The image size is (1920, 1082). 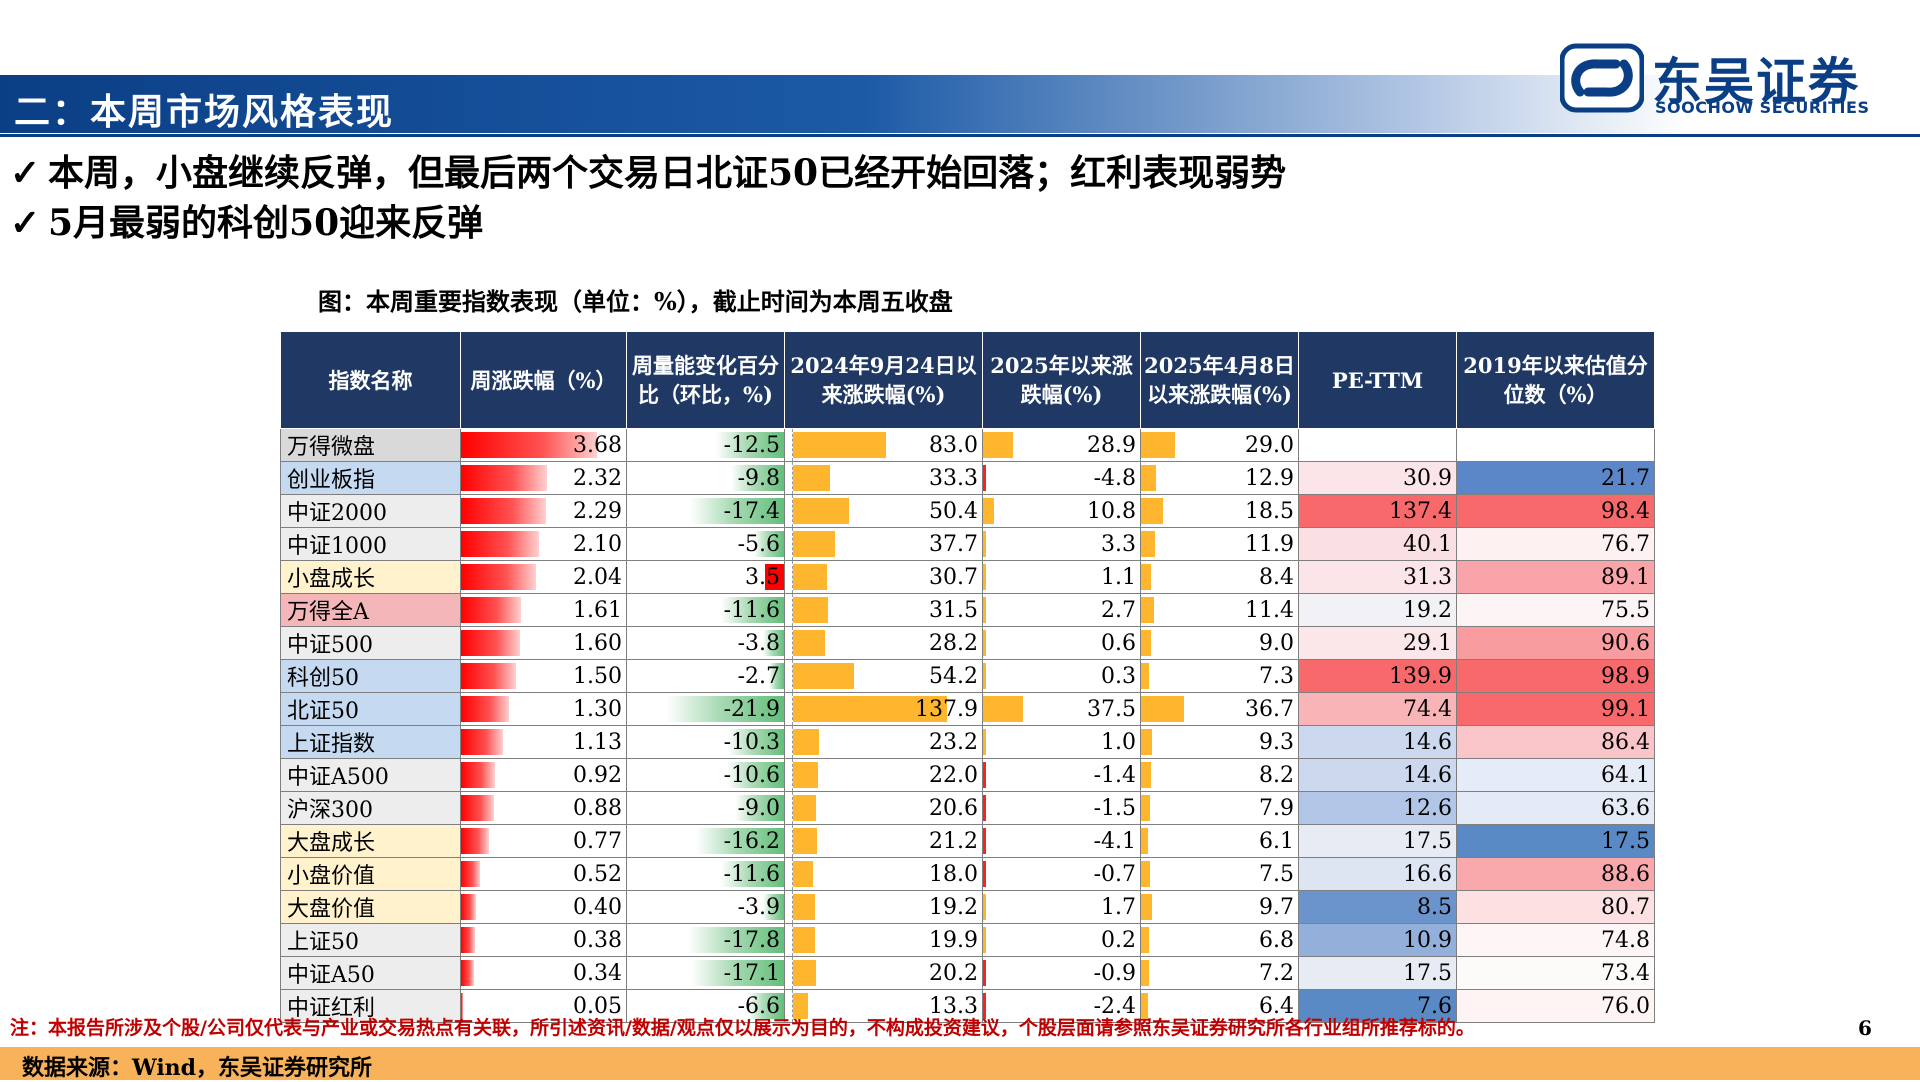 What do you see at coordinates (953, 610) in the screenshot?
I see `since-0924-cell-value: 31.5` at bounding box center [953, 610].